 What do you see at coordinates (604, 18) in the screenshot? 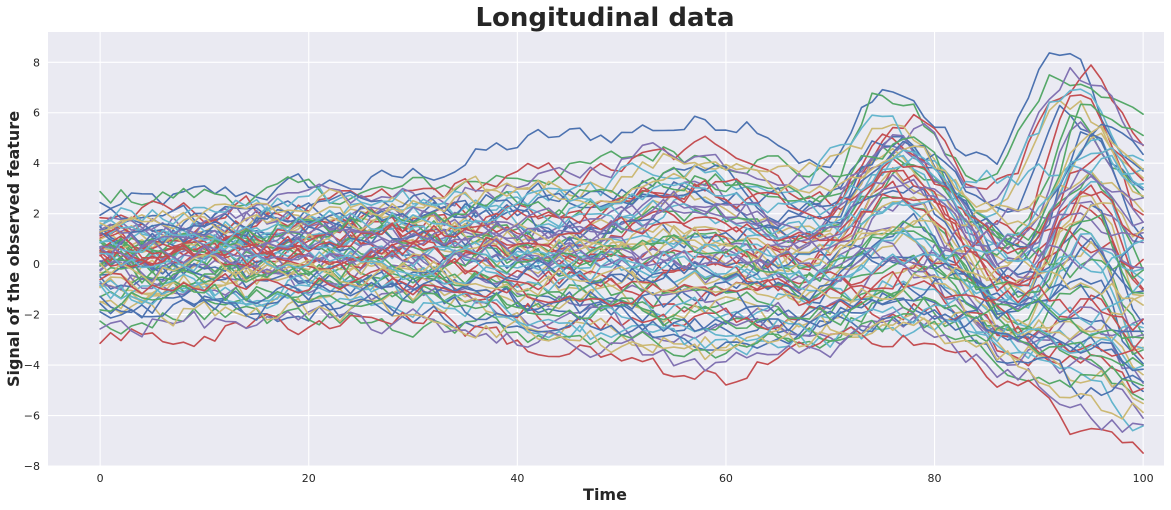
I see `chart-title: Longitudinal data` at bounding box center [604, 18].